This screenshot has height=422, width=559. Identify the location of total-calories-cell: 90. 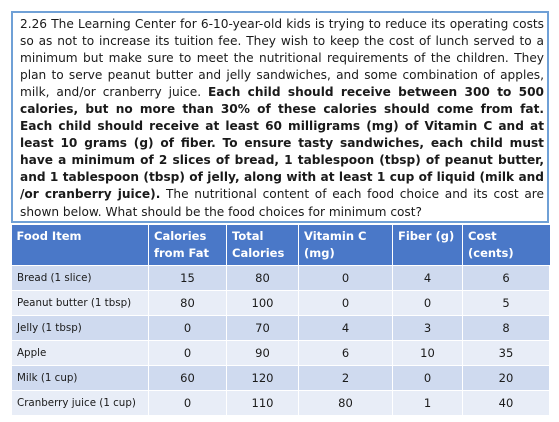
(262, 353).